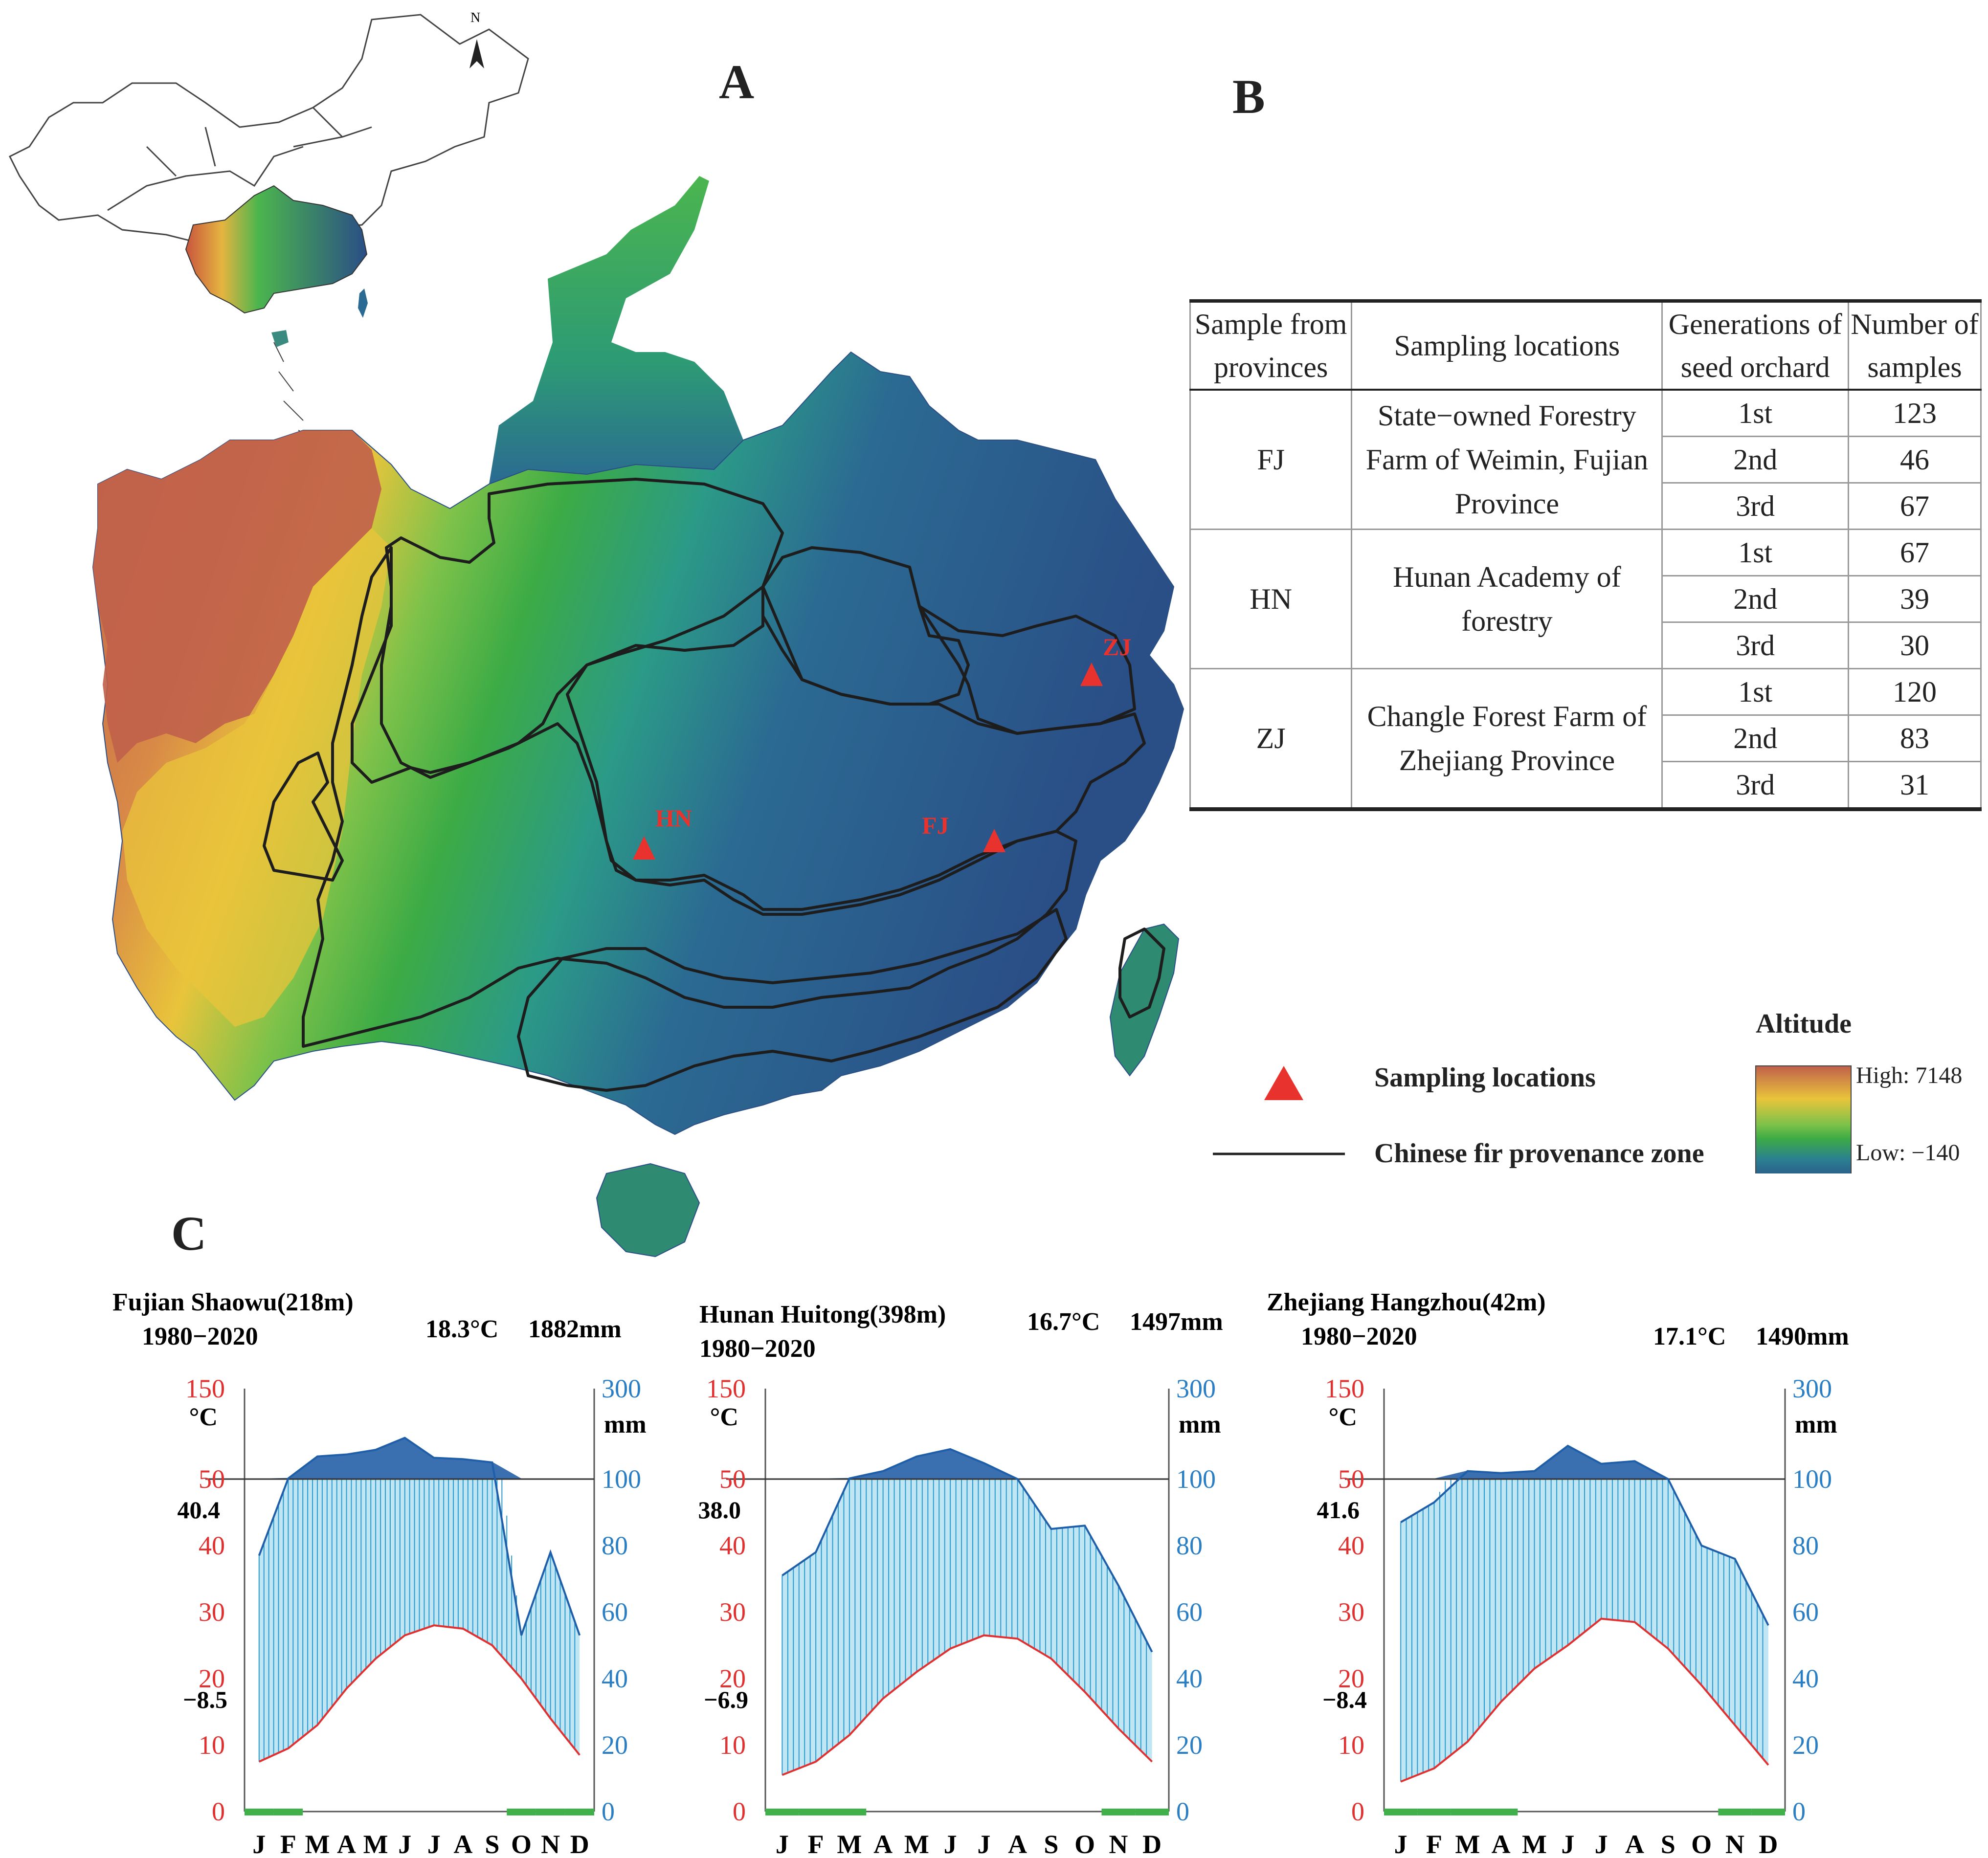  I want to click on site-label-zj: ZJ, so click(1117, 647).